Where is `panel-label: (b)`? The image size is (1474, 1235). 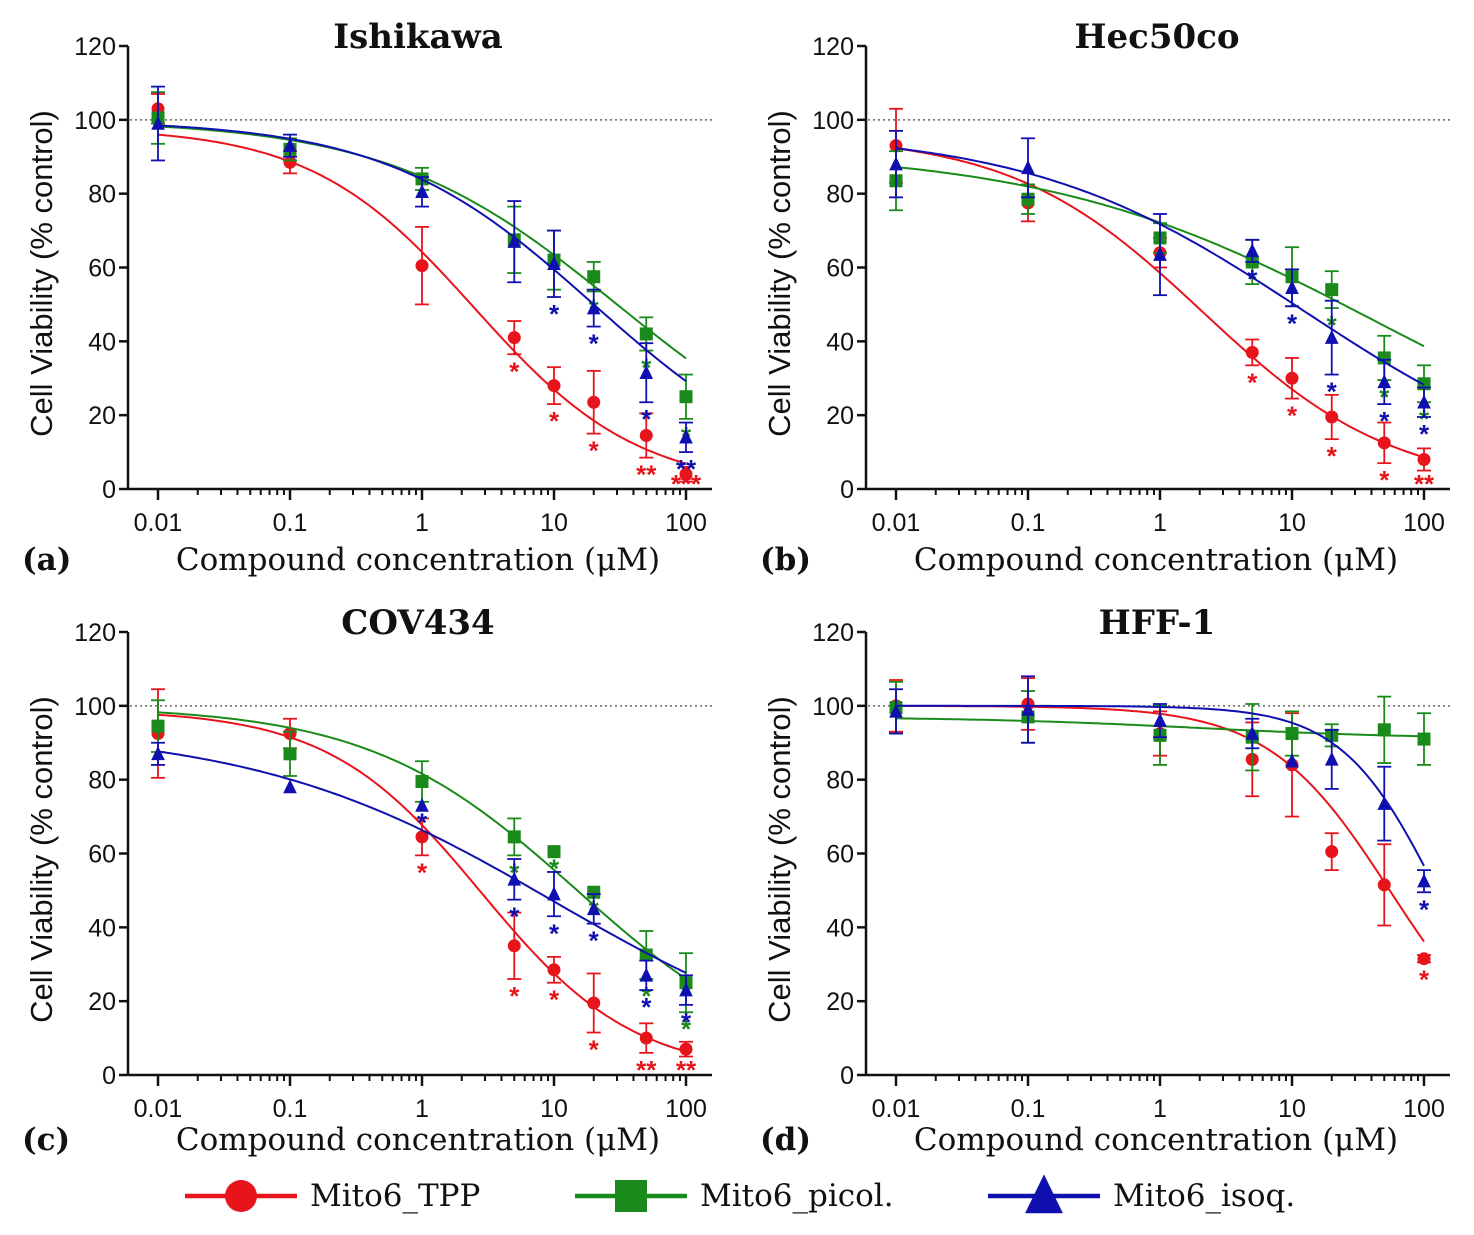
panel-label: (b) is located at coordinates (785, 560).